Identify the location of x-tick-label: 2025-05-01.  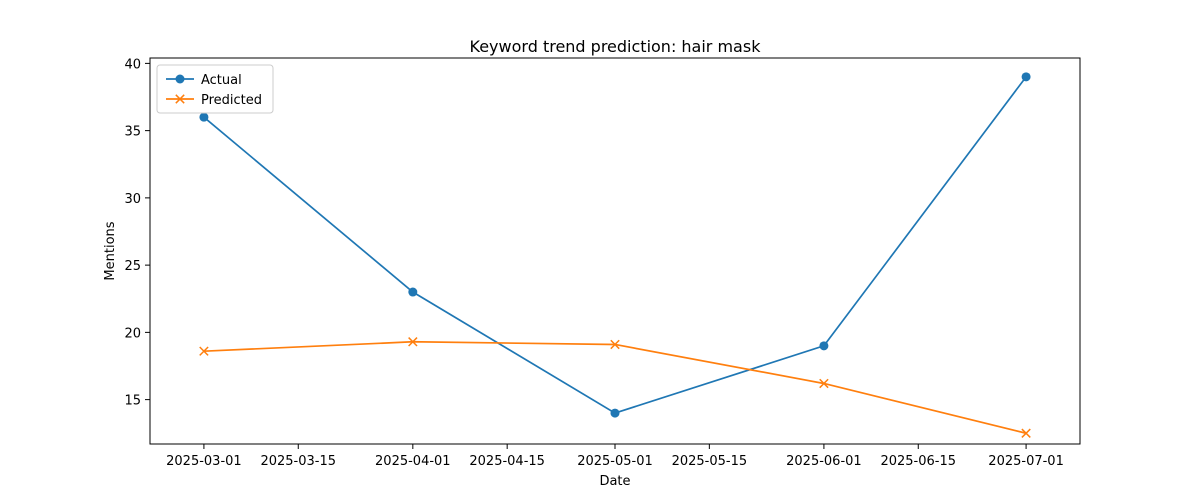
(615, 461).